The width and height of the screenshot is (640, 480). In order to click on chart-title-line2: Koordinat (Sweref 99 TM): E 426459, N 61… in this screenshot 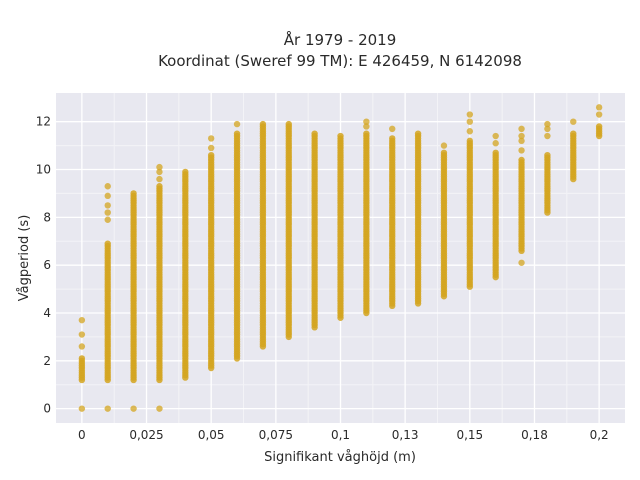, I will do `click(340, 61)`.